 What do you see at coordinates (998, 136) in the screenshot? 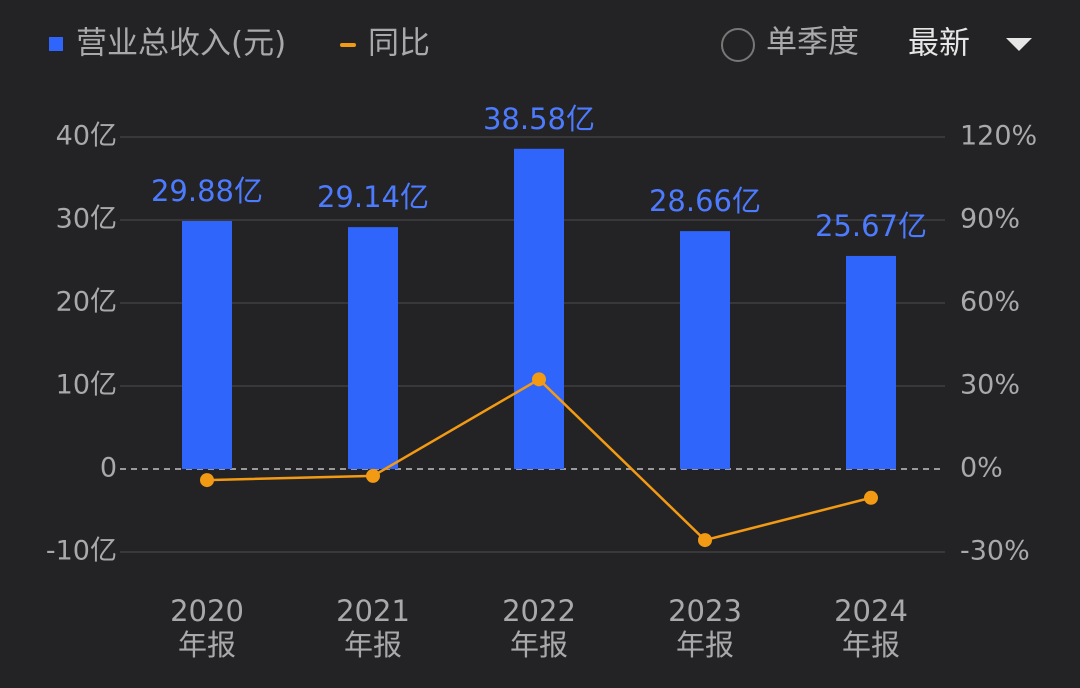
I see `y2-tick-label: 120%` at bounding box center [998, 136].